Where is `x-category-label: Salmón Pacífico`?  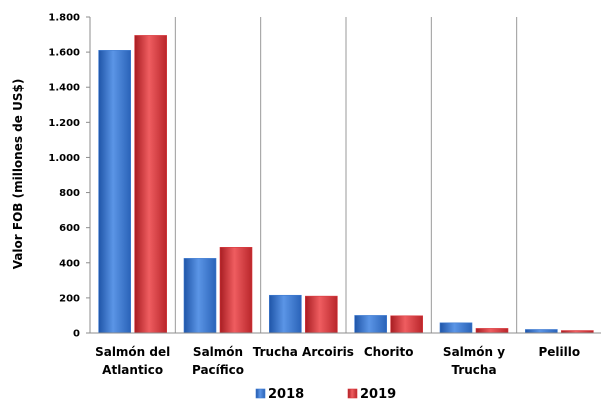
x-category-label: Salmón Pacífico is located at coordinates (218, 361).